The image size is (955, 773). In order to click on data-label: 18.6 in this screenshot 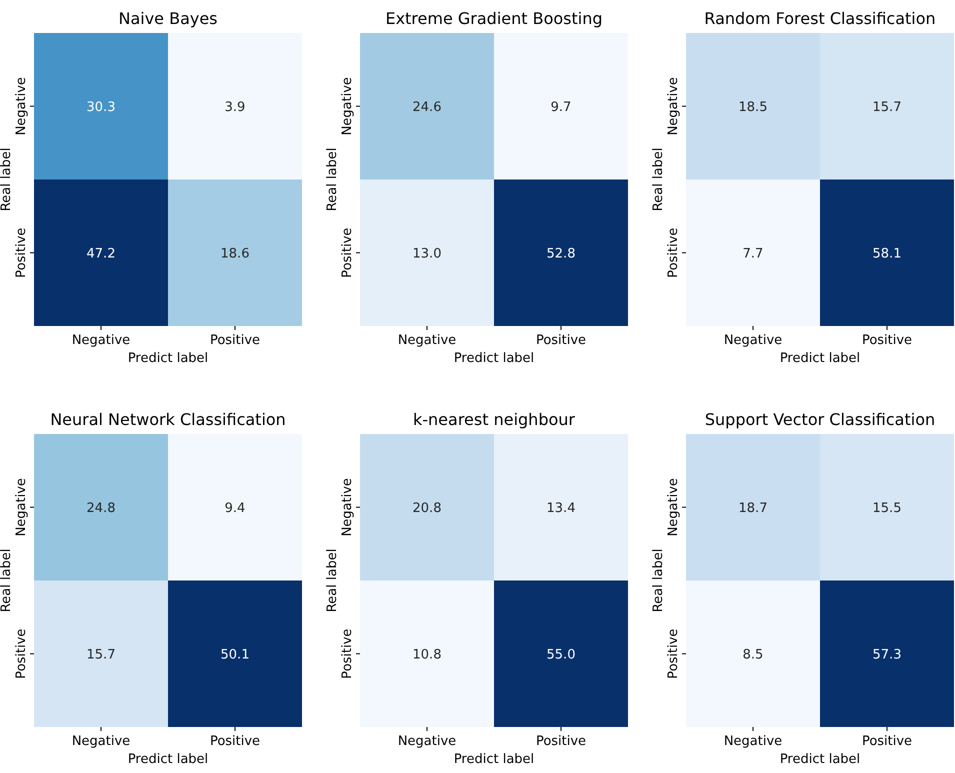, I will do `click(235, 254)`.